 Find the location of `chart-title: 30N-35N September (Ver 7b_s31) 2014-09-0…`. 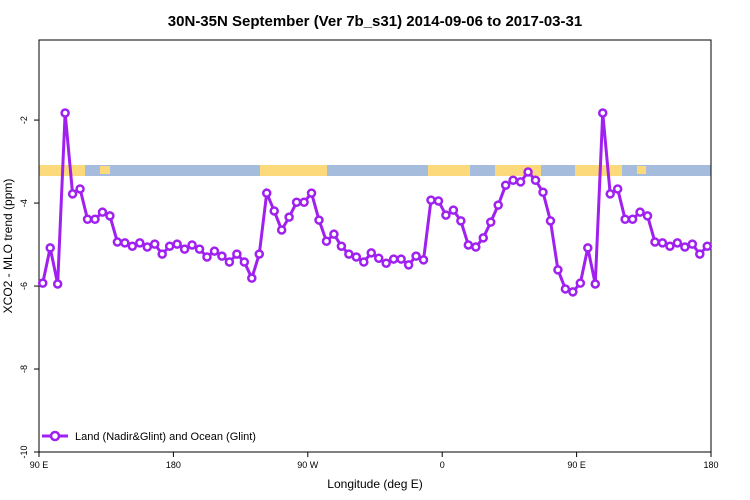

chart-title: 30N-35N September (Ver 7b_s31) 2014-09-0… is located at coordinates (375, 21).